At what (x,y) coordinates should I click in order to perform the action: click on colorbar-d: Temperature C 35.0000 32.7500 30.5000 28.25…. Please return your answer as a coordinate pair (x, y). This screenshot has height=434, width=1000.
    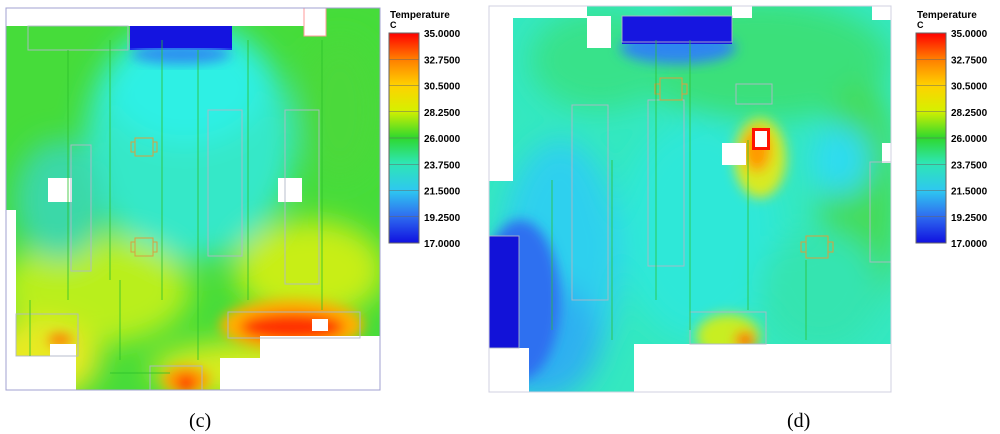
    Looking at the image, I should click on (951, 130).